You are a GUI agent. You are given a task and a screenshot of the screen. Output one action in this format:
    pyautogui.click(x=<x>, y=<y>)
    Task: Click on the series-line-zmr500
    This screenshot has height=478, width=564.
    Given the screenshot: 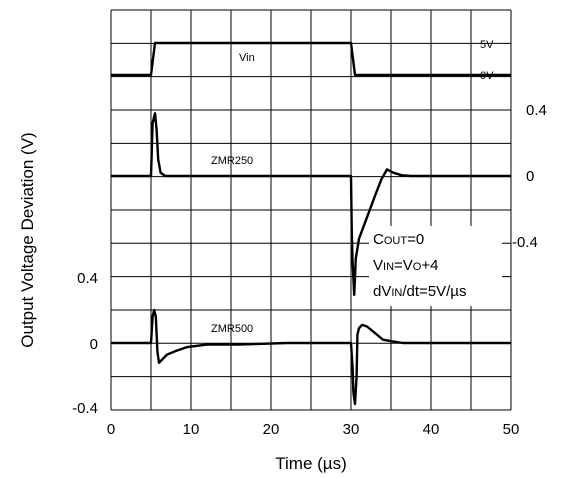 What is the action you would take?
    pyautogui.click(x=311, y=357)
    